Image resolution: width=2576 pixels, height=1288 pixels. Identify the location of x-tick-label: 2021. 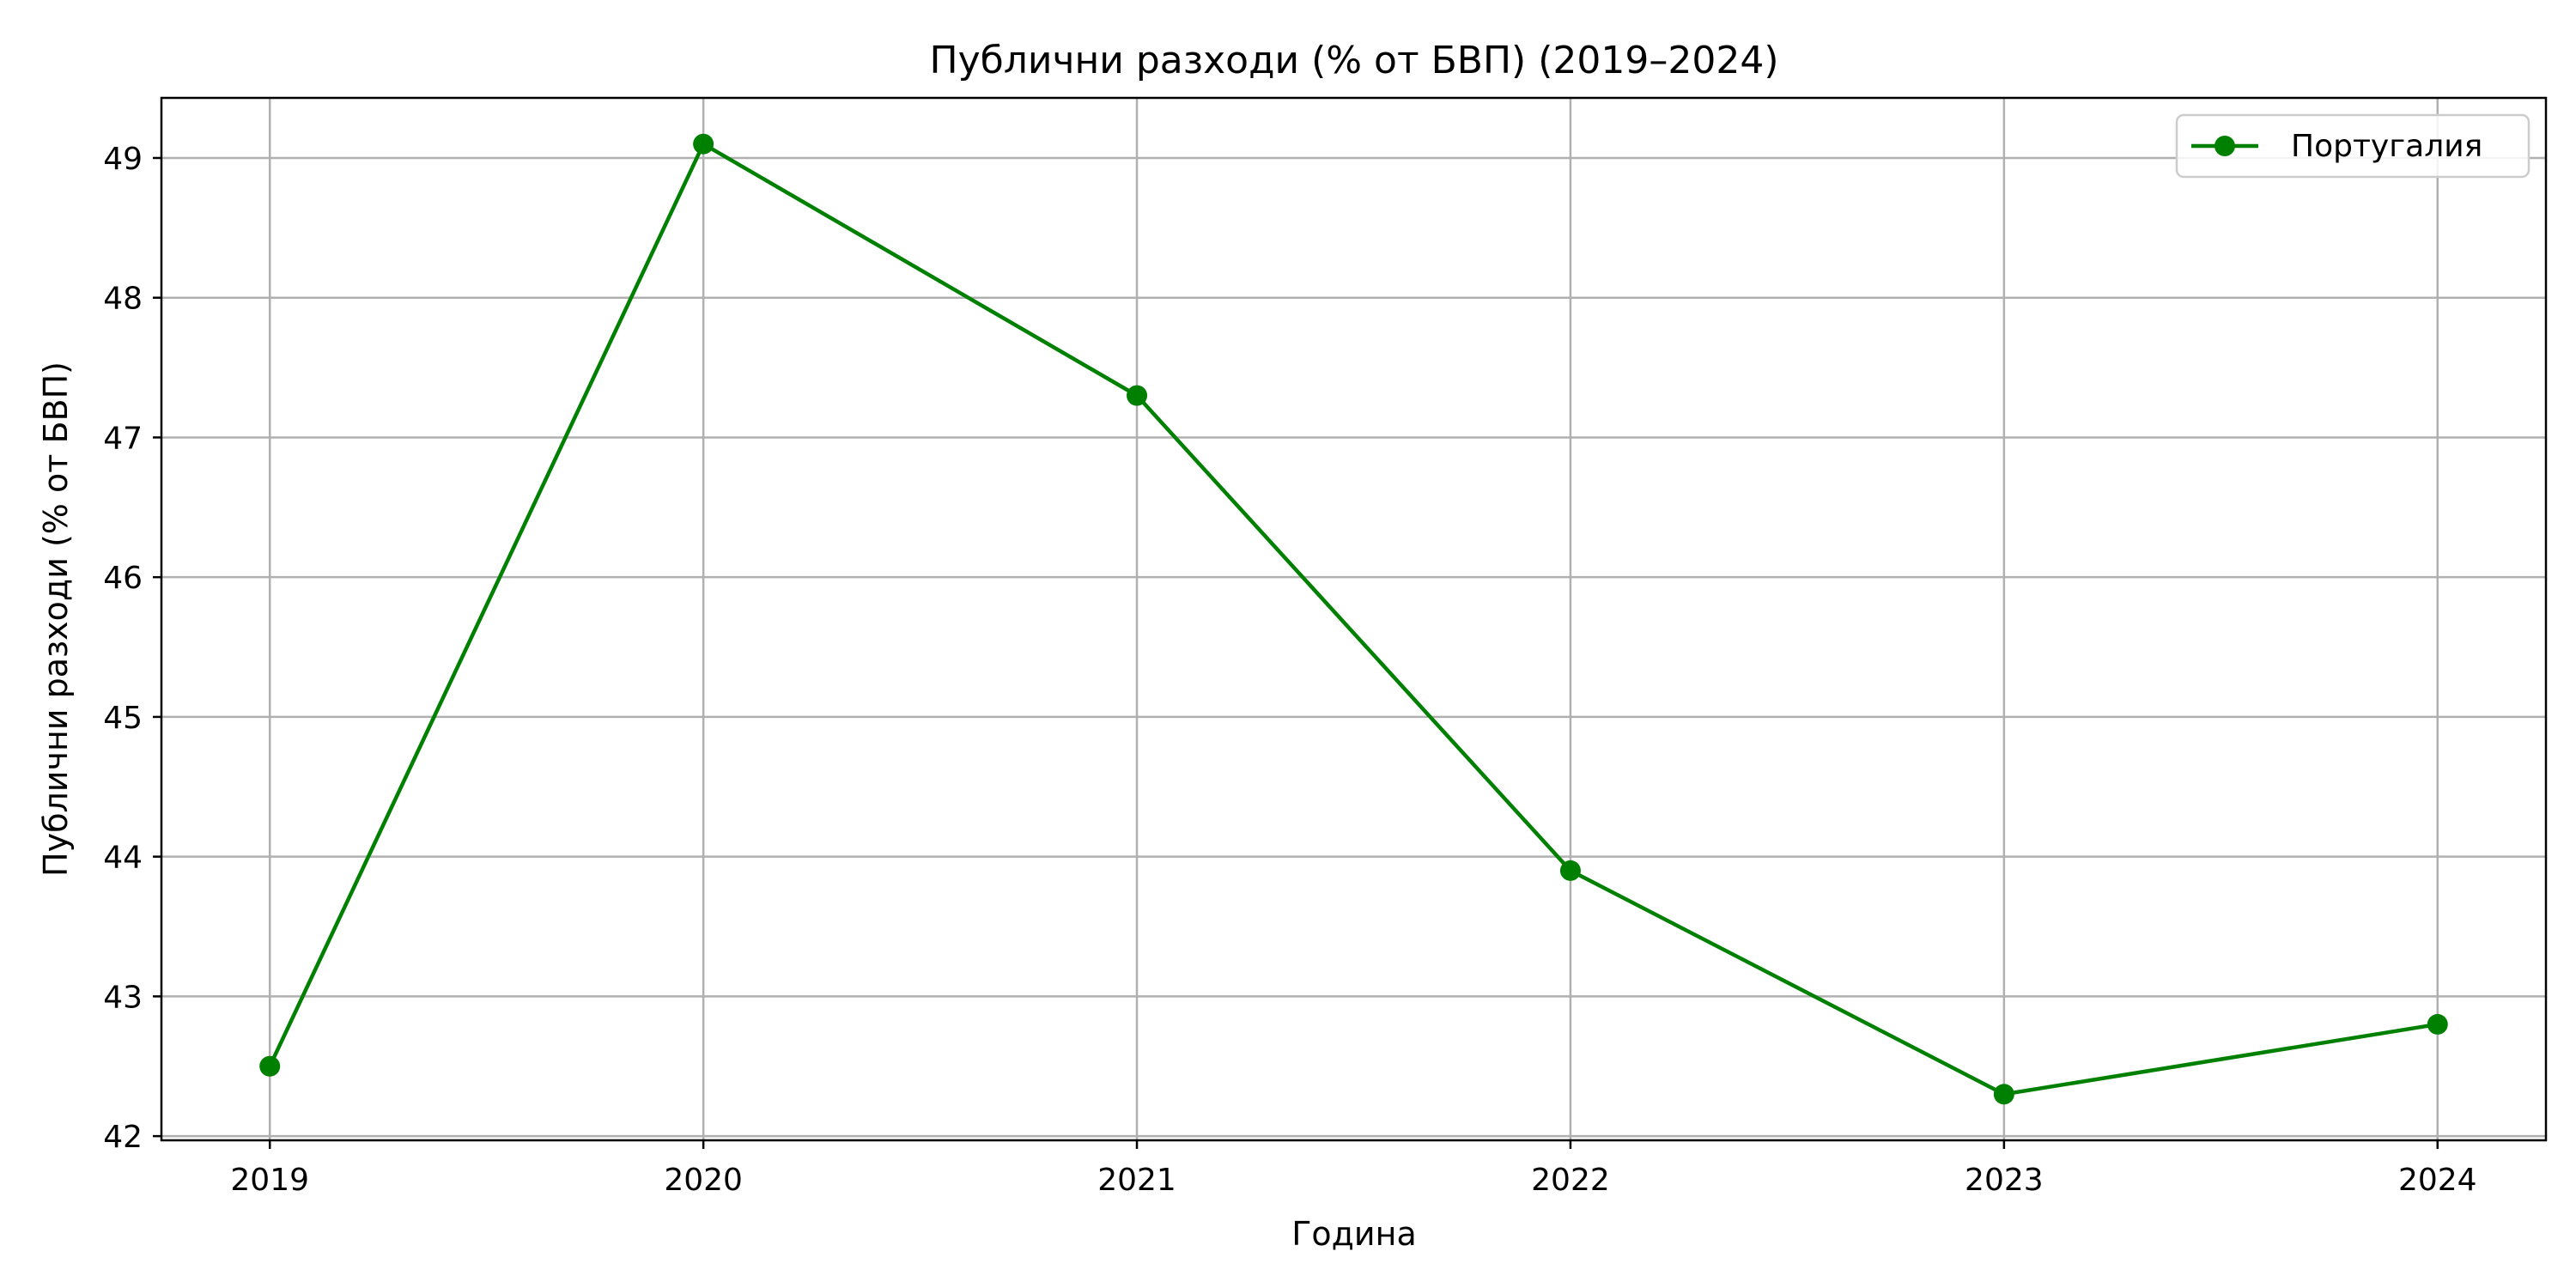
(1136, 1180).